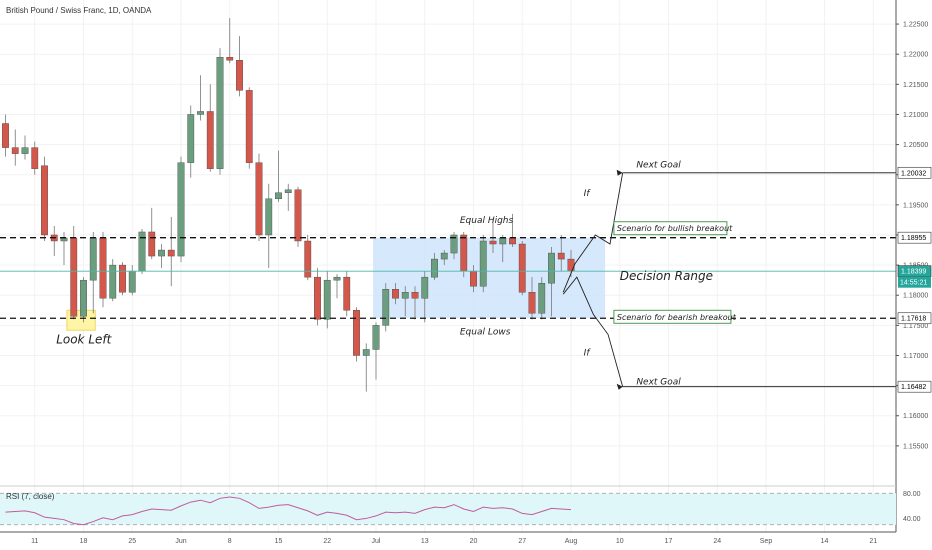 This screenshot has height=550, width=932. What do you see at coordinates (675, 228) in the screenshot?
I see `bullish-scenario-label: Scenario for bullish breakout` at bounding box center [675, 228].